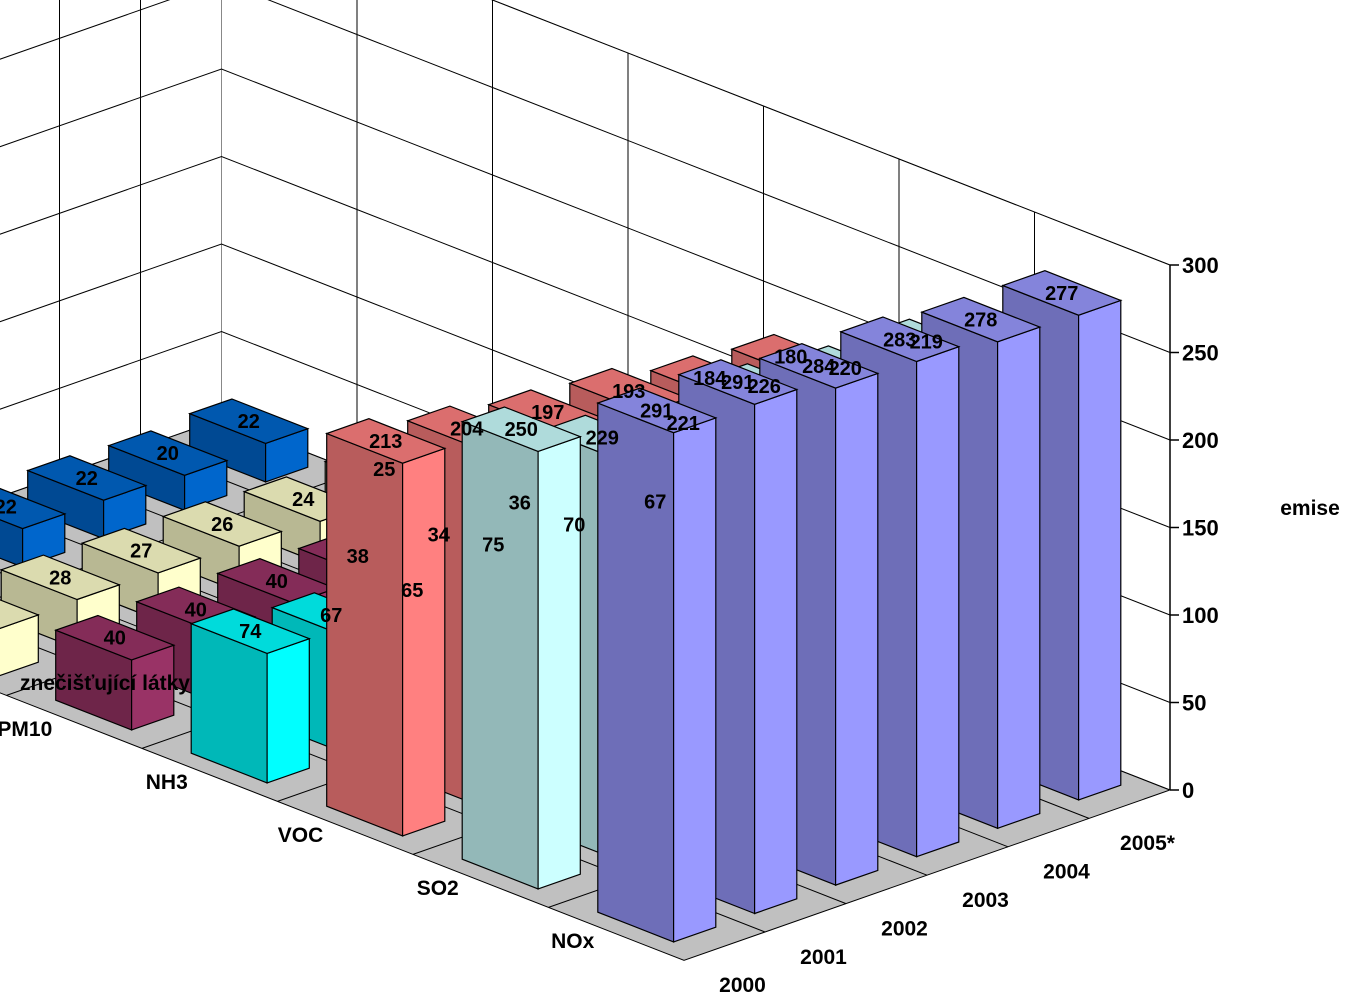  What do you see at coordinates (899, 340) in the screenshot?
I see `data-label: 283` at bounding box center [899, 340].